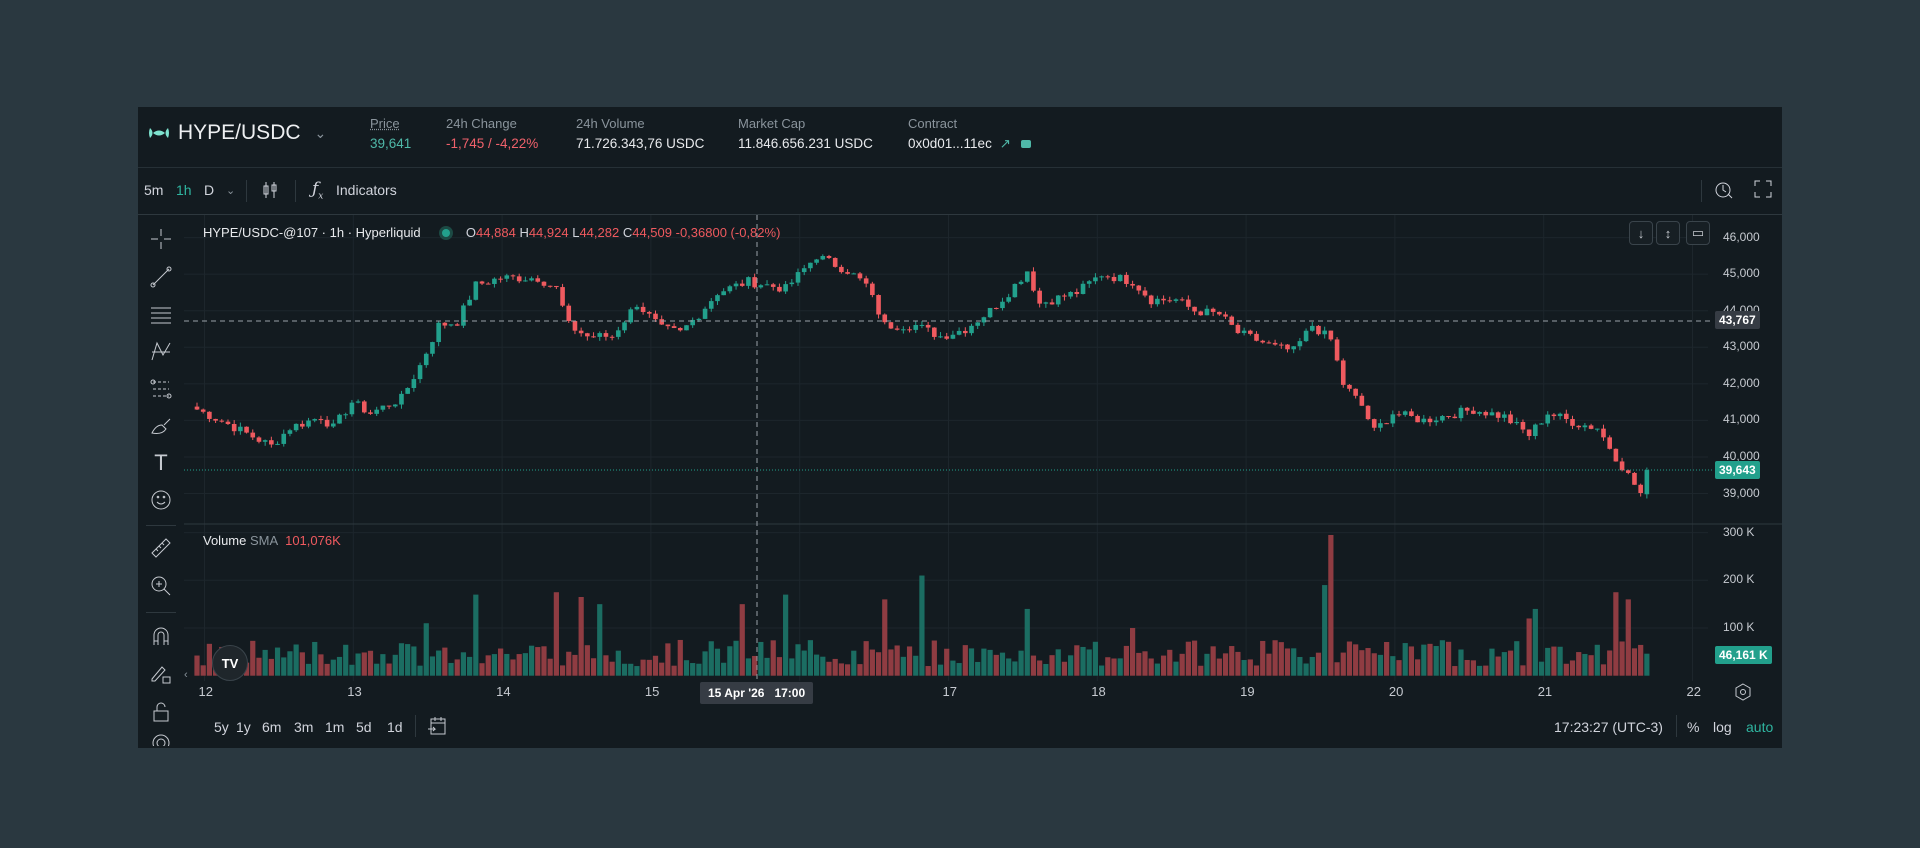  Describe the element at coordinates (1025, 144) in the screenshot. I see `copy-icon` at that location.